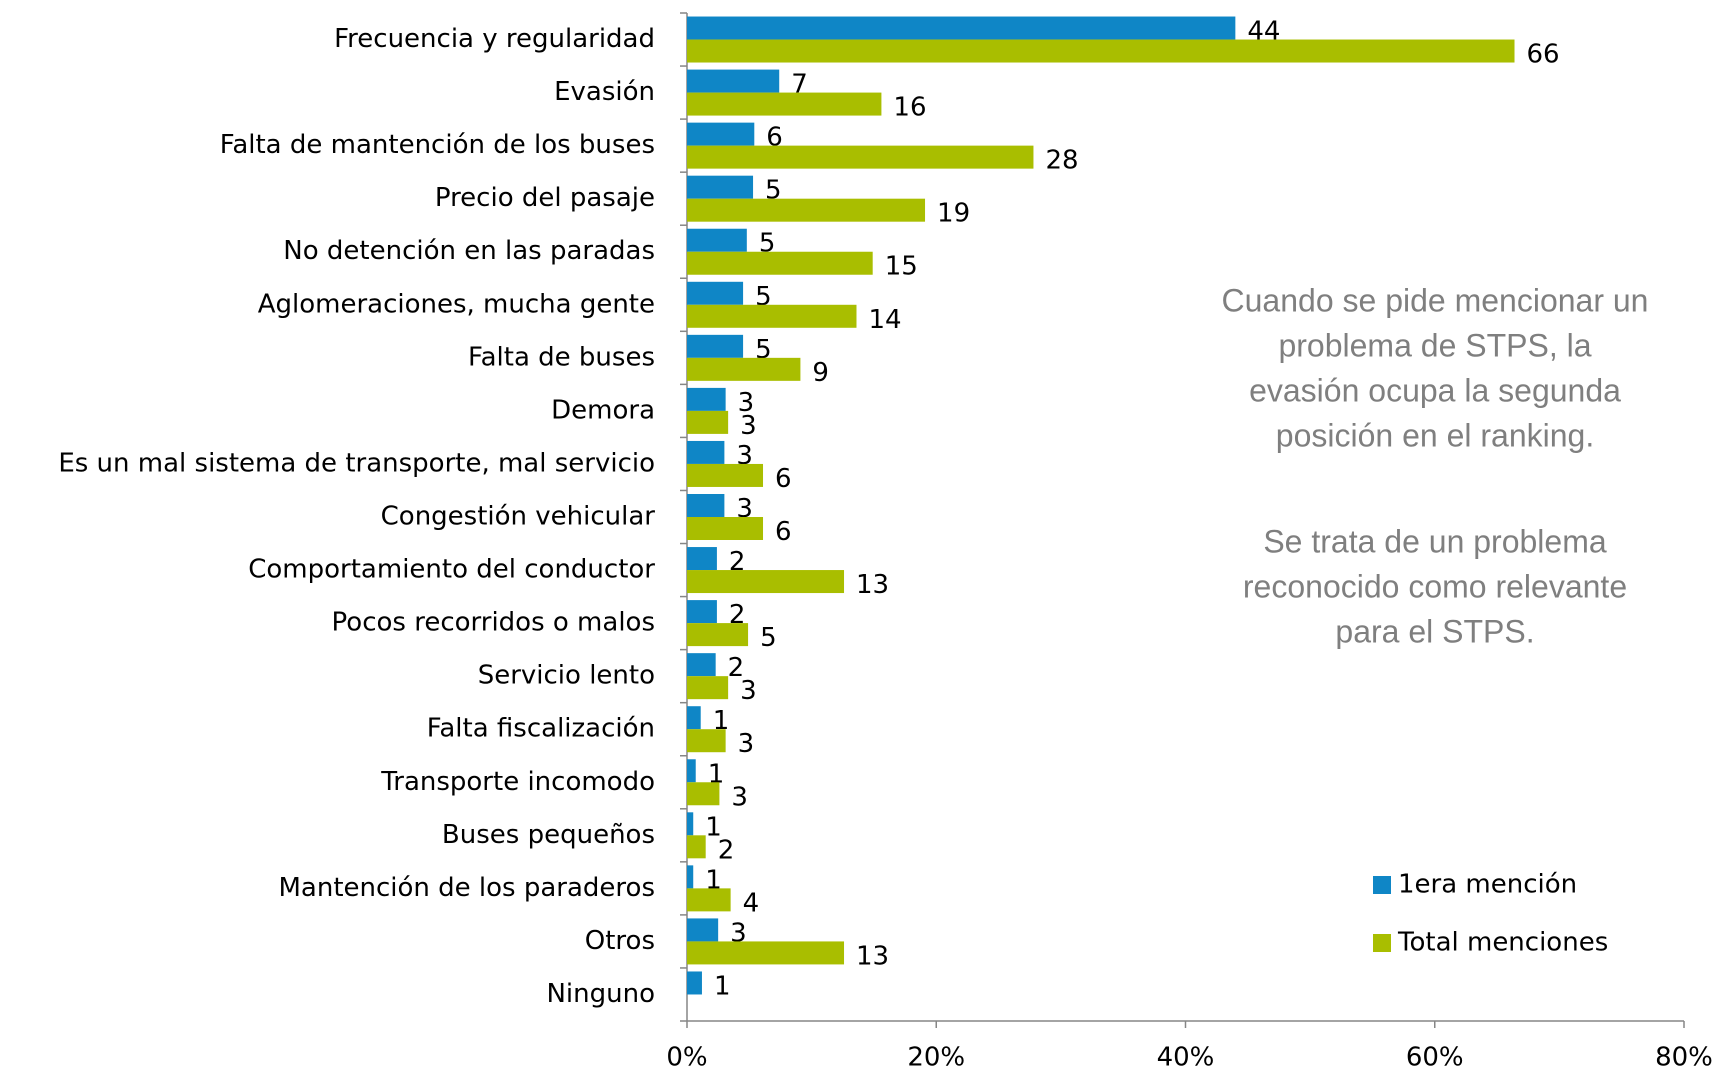  I want to click on category-label: Falta de buses, so click(561, 357).